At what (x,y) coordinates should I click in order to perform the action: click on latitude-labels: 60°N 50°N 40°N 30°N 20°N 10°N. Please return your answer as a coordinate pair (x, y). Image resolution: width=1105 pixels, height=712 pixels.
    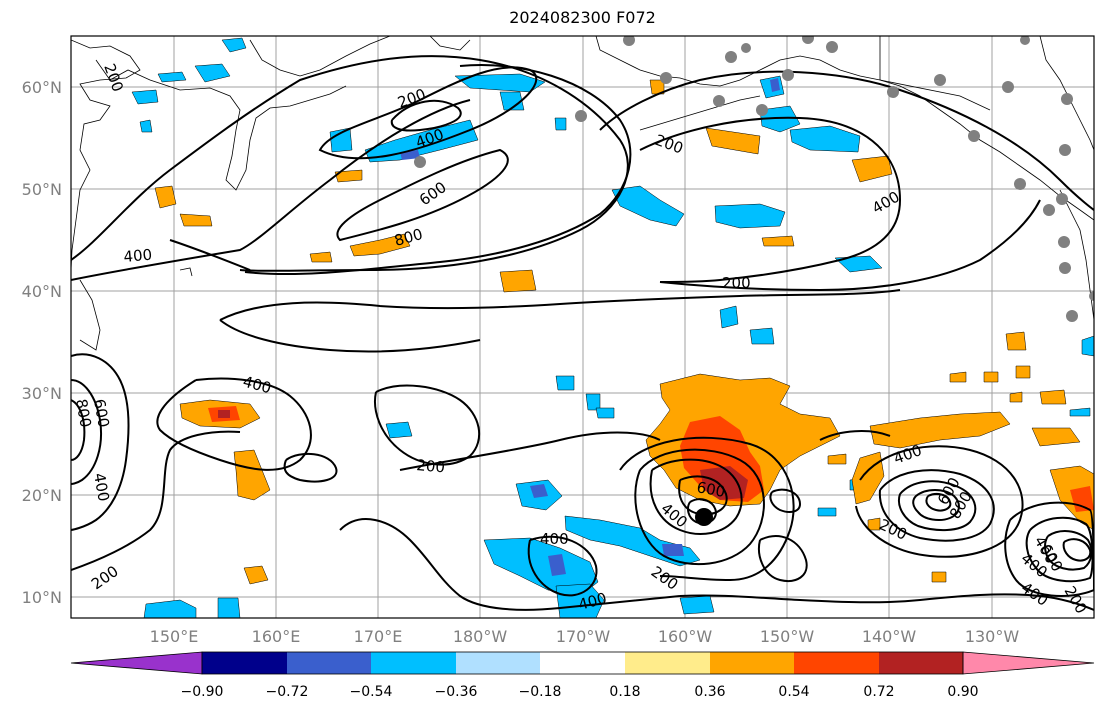
    Looking at the image, I should click on (42, 342).